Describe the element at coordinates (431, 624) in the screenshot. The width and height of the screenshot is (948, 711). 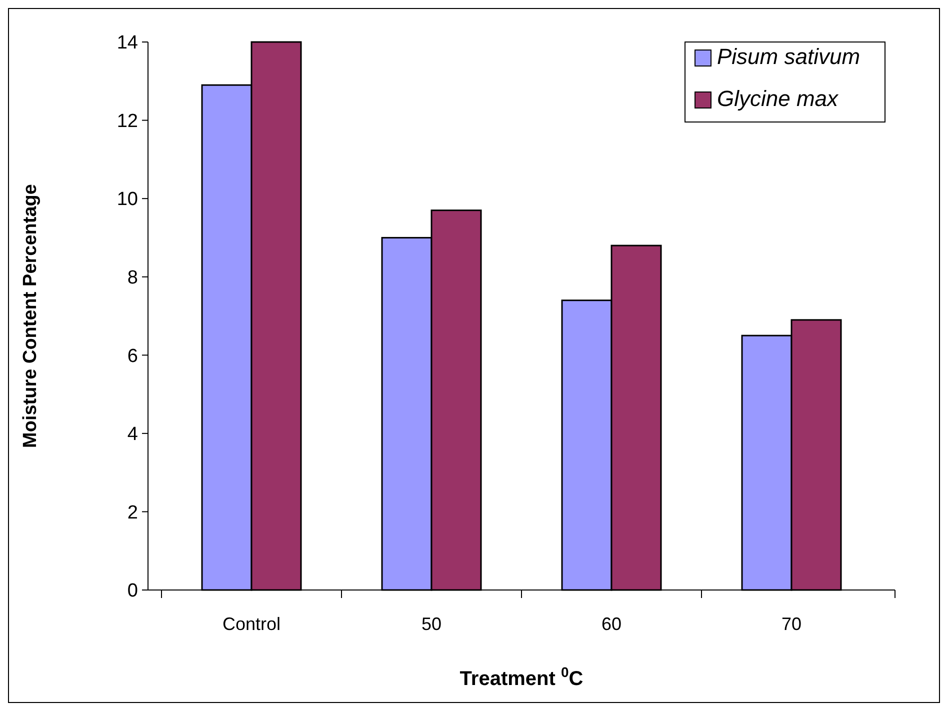
I see `x-tick-label: 50` at that location.